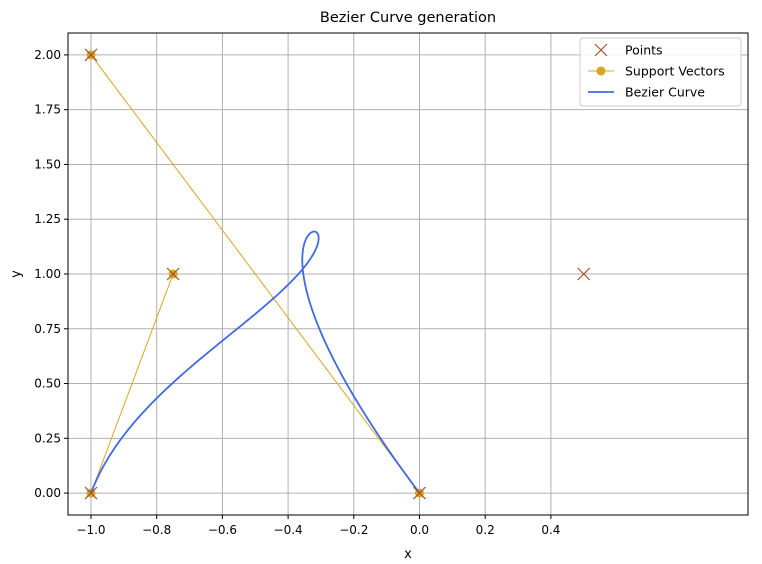  I want to click on x-tick-label: 0.0, so click(419, 530).